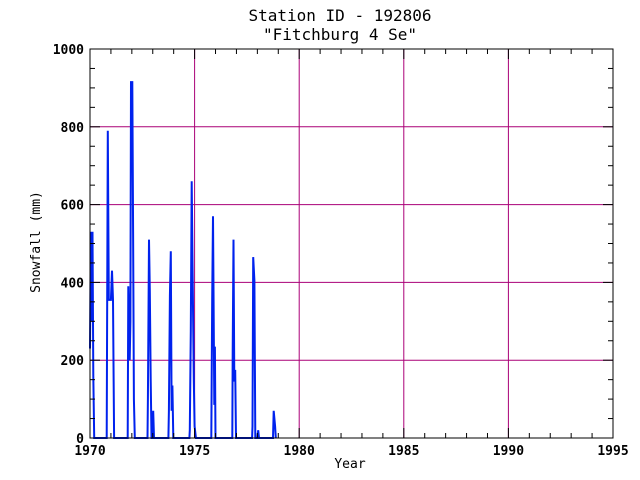  Describe the element at coordinates (73, 128) in the screenshot. I see `y-tick-label: 800` at that location.